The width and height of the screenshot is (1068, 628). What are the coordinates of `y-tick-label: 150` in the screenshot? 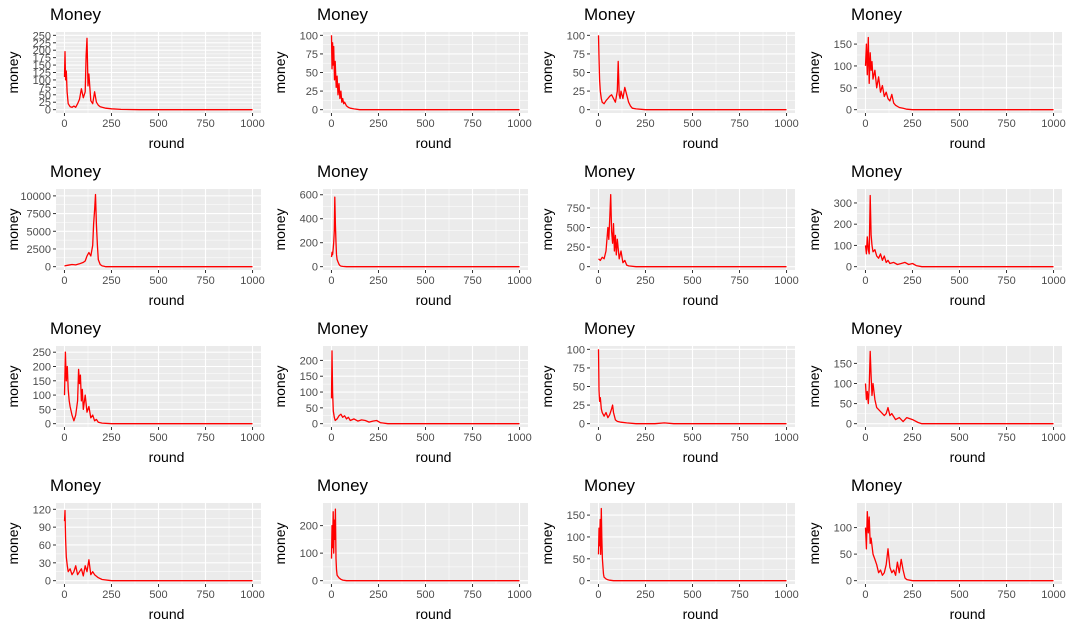 It's located at (42, 66).